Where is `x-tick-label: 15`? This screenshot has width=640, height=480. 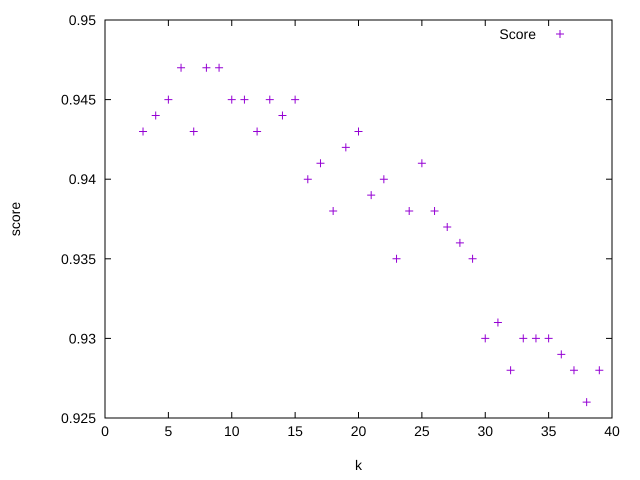
x-tick-label: 15 is located at coordinates (295, 431).